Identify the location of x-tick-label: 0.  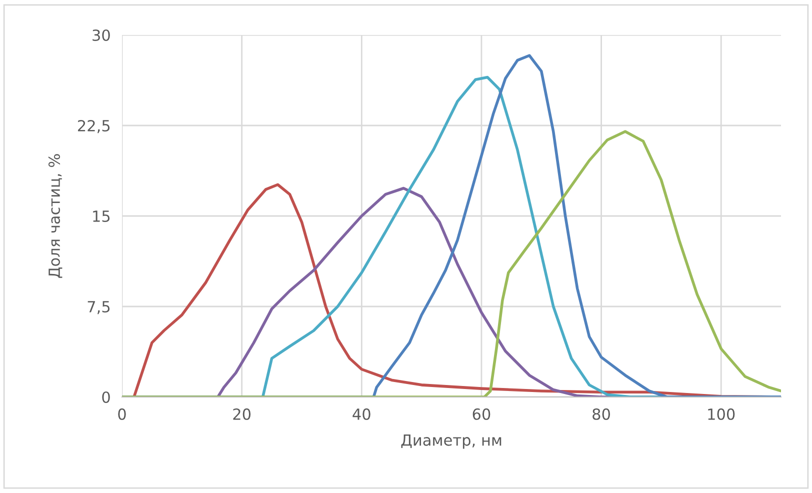
(122, 414).